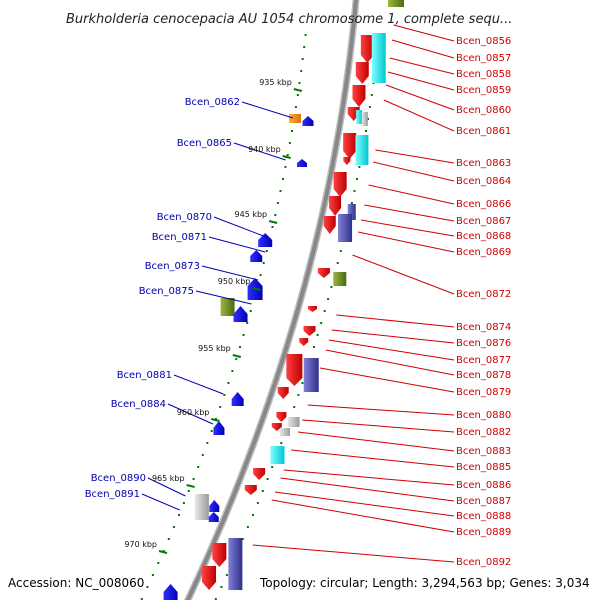 The height and width of the screenshot is (600, 600). What do you see at coordinates (112, 494) in the screenshot?
I see `gene-label-minus: Bcen_0891` at bounding box center [112, 494].